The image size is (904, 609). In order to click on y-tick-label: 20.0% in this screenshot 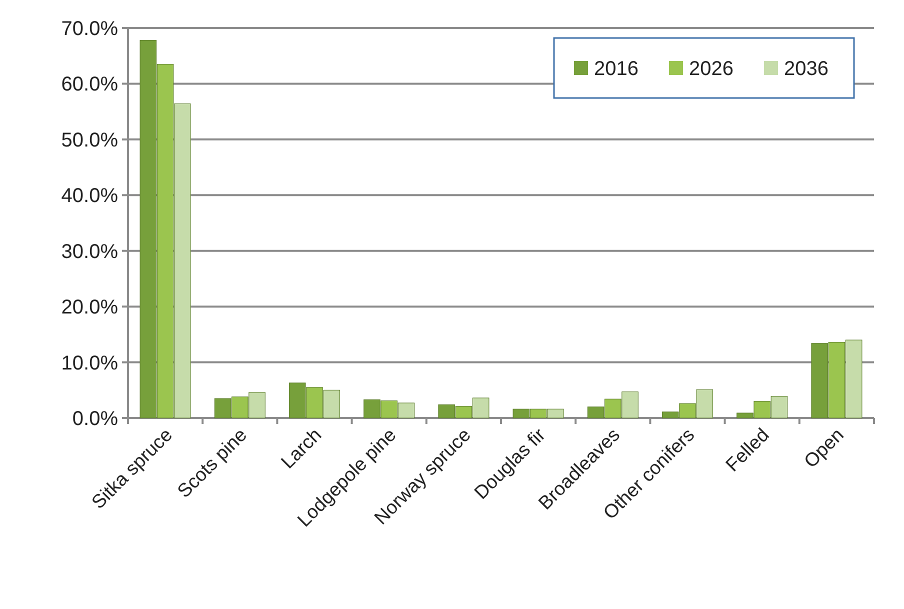, I will do `click(89, 307)`.